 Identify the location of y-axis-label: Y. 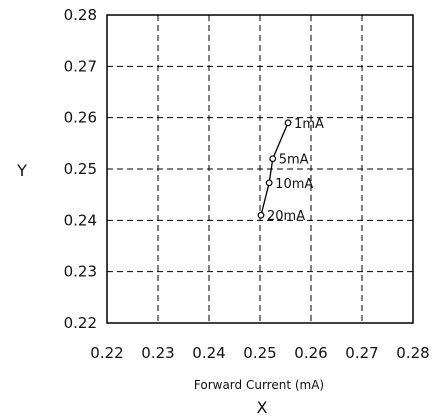
(21, 170).